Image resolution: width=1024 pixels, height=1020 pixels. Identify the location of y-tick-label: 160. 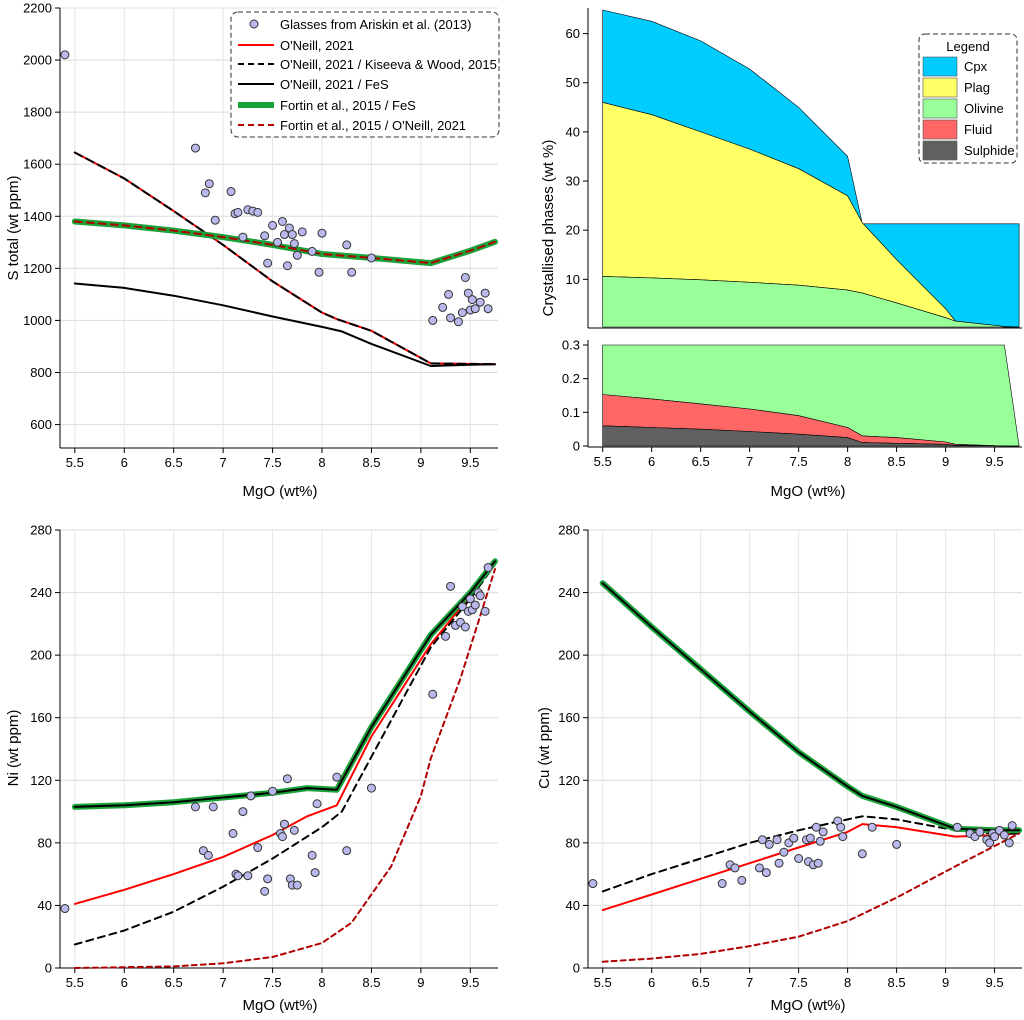
(41, 717).